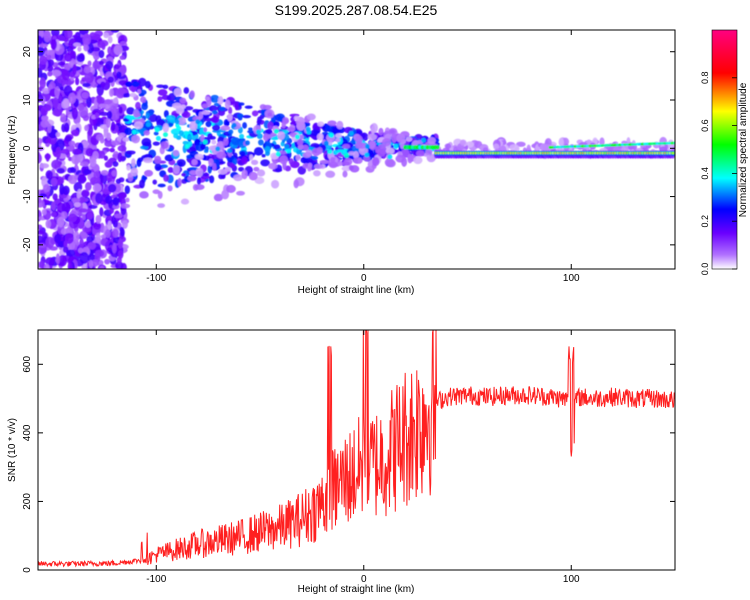  Describe the element at coordinates (356, 290) in the screenshot. I see `heatmap-x-axis-label: Height of straight line (km)` at that location.